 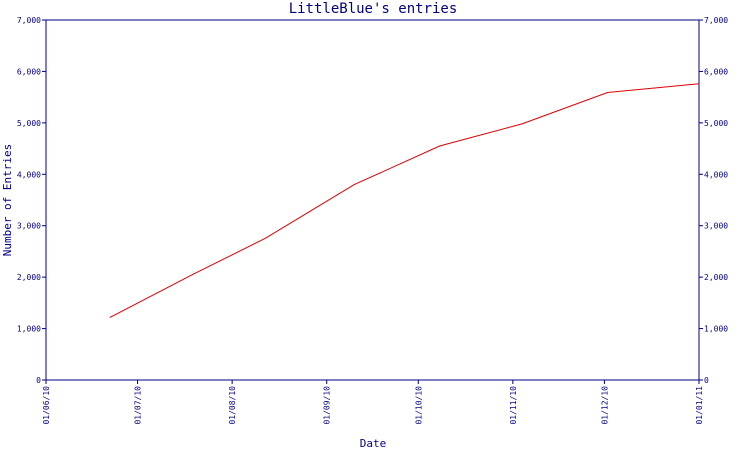 What do you see at coordinates (46, 405) in the screenshot?
I see `x-tick-label: 01/06/10` at bounding box center [46, 405].